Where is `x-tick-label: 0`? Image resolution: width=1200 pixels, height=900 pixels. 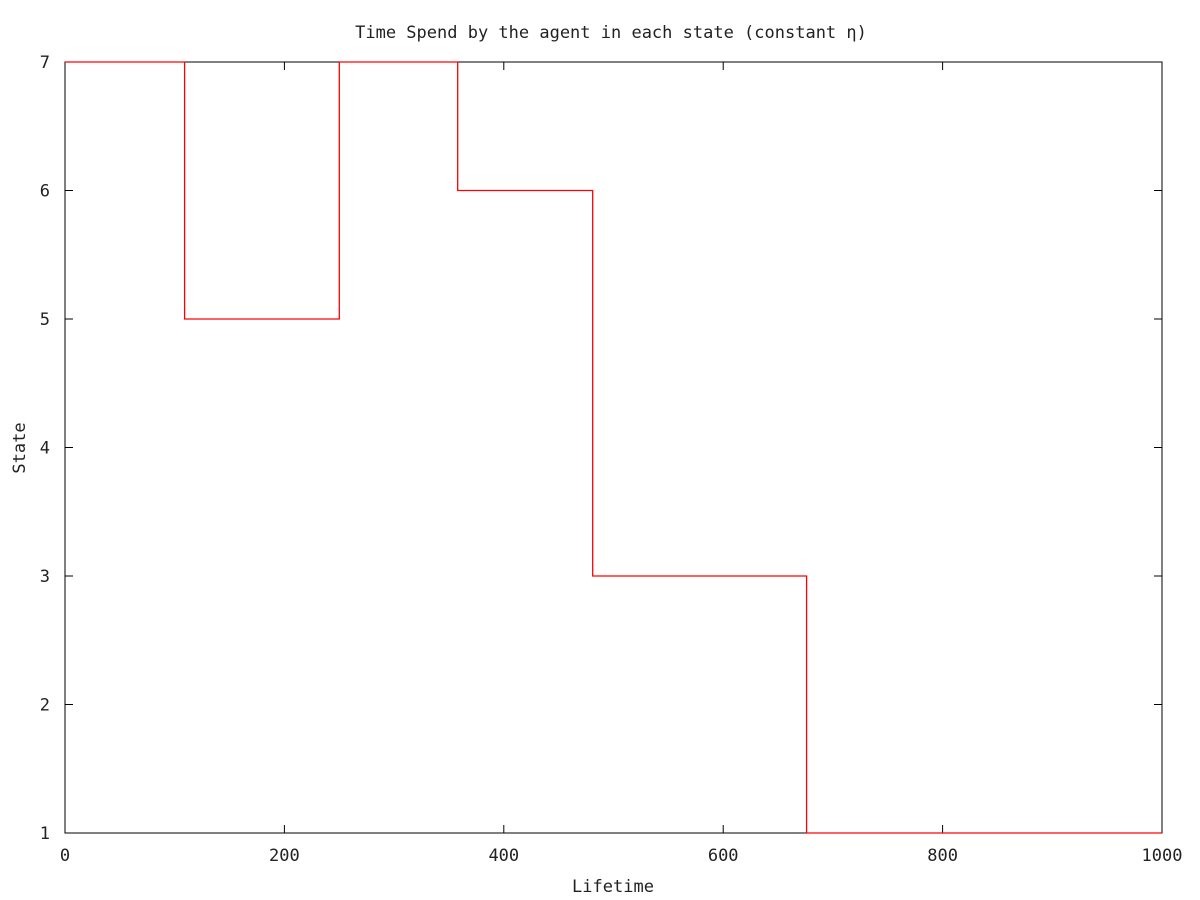 x-tick-label: 0 is located at coordinates (65, 856).